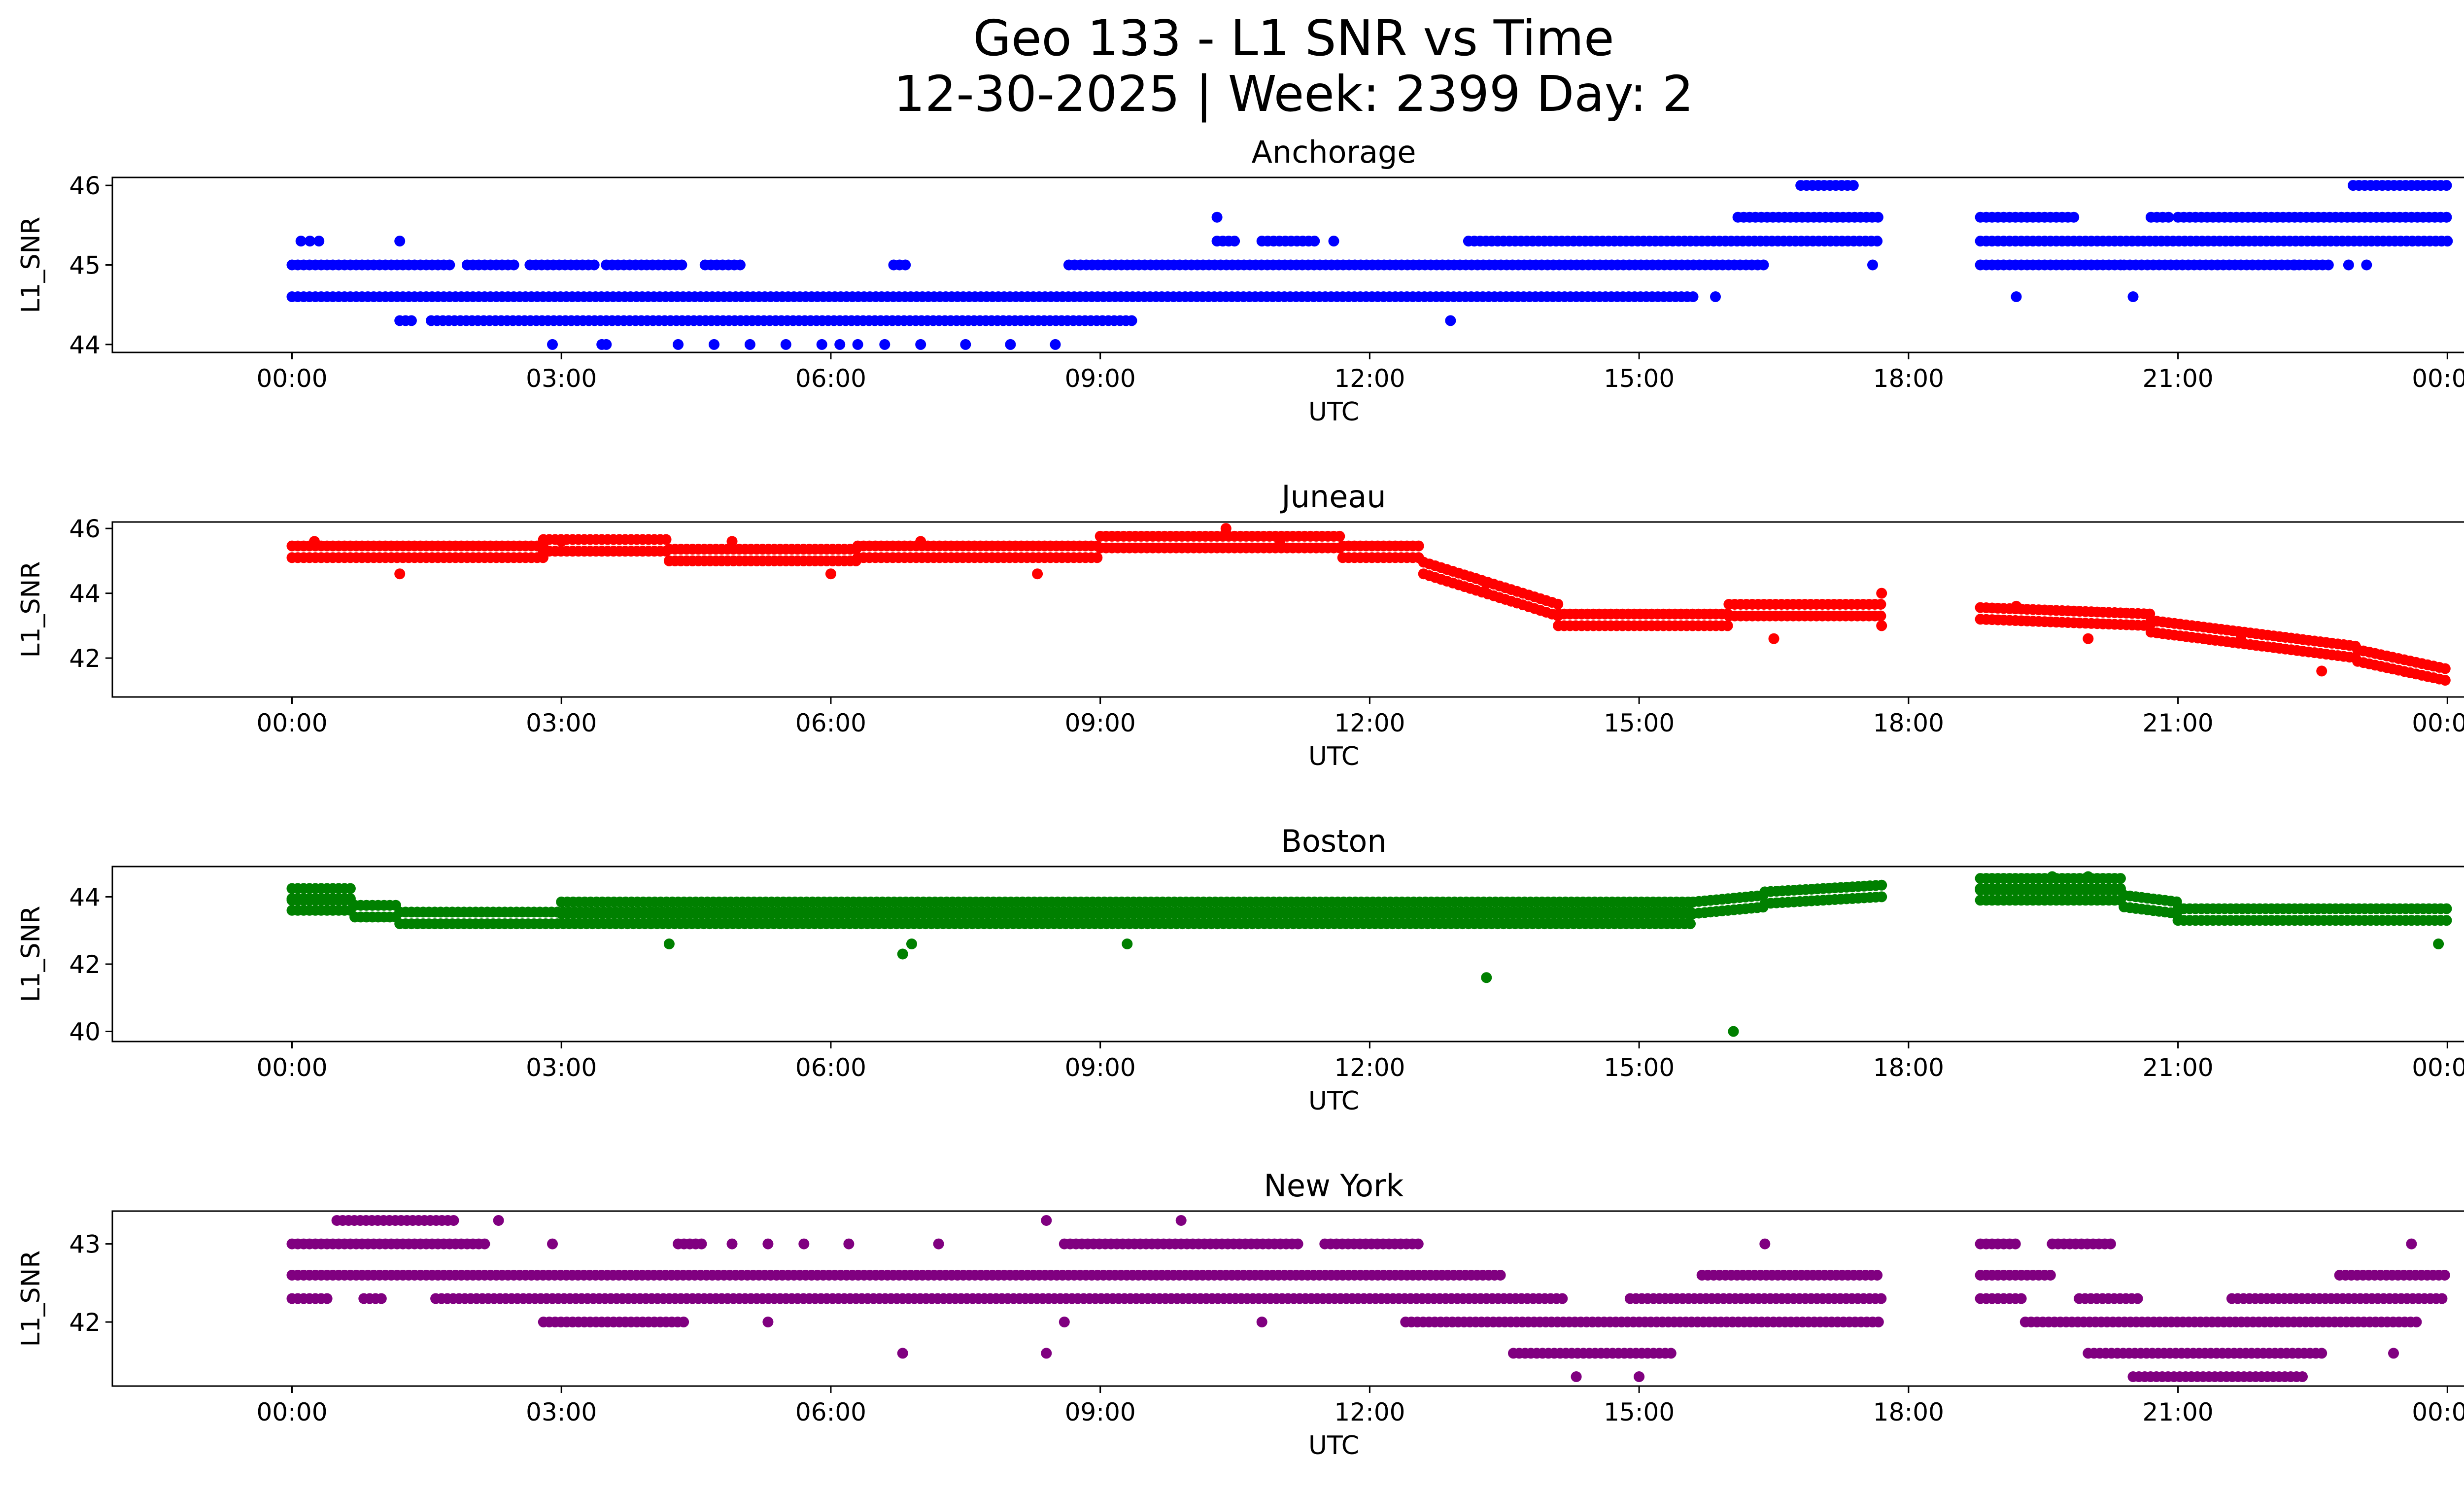  Describe the element at coordinates (1293, 94) in the screenshot. I see `figure-title-line2: 12-30-2025 | Week: 2399 Day: 2` at that location.